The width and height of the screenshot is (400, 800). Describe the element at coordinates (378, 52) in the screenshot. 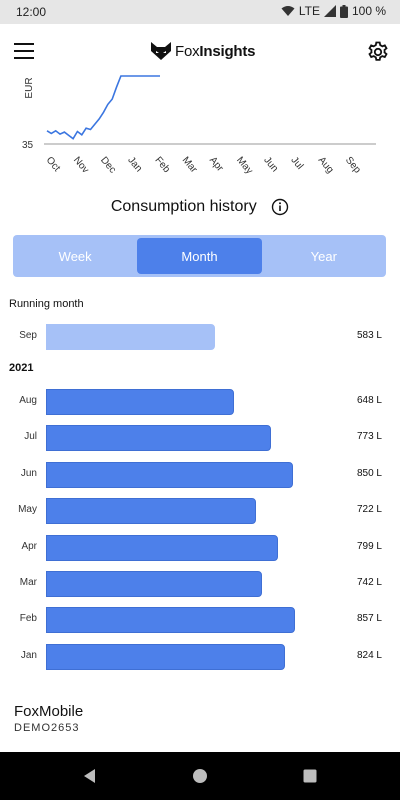

I see `gear-icon` at that location.